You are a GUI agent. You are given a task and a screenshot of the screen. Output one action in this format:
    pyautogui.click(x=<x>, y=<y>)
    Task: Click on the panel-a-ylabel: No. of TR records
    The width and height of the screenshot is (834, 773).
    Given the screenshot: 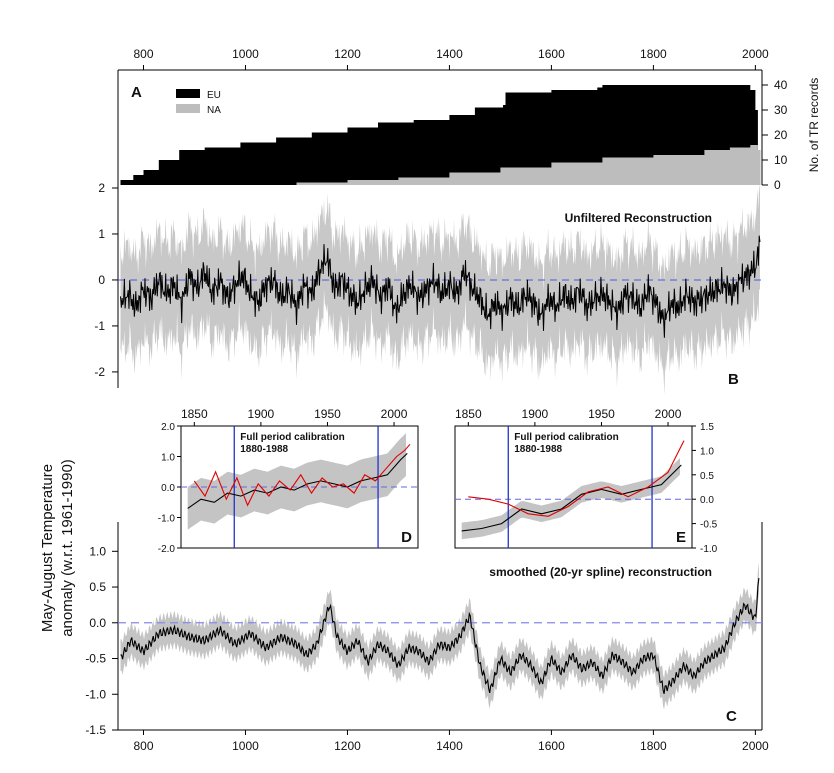 What is the action you would take?
    pyautogui.click(x=814, y=125)
    